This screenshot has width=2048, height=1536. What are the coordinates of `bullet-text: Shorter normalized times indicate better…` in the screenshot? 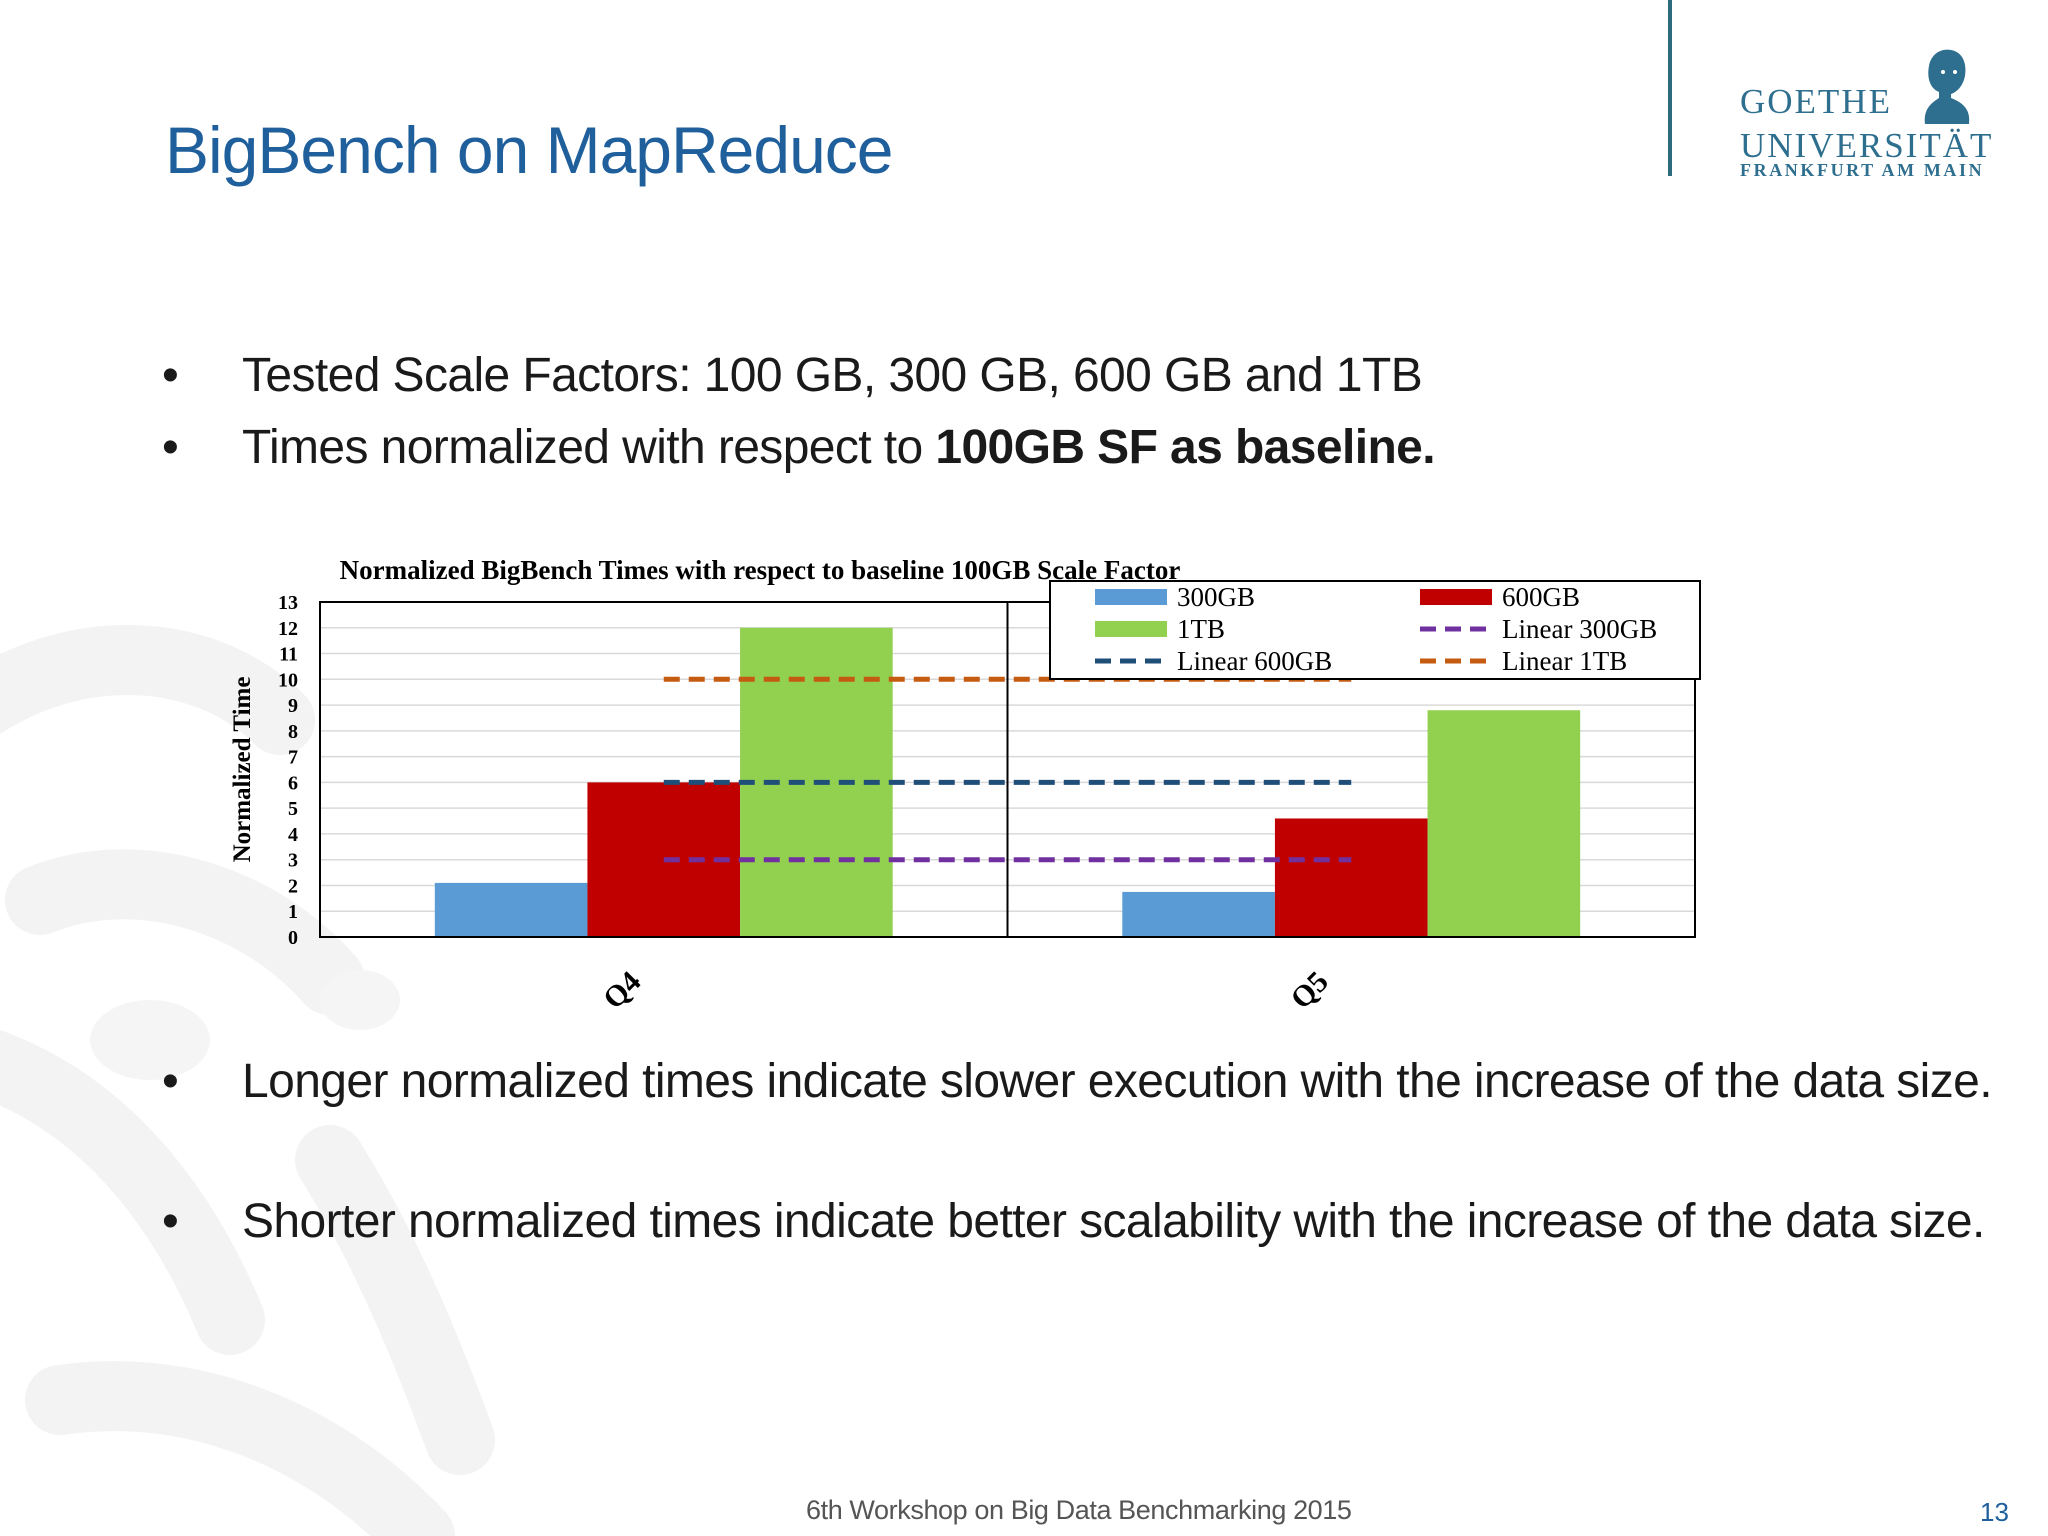 It's located at (1113, 1221).